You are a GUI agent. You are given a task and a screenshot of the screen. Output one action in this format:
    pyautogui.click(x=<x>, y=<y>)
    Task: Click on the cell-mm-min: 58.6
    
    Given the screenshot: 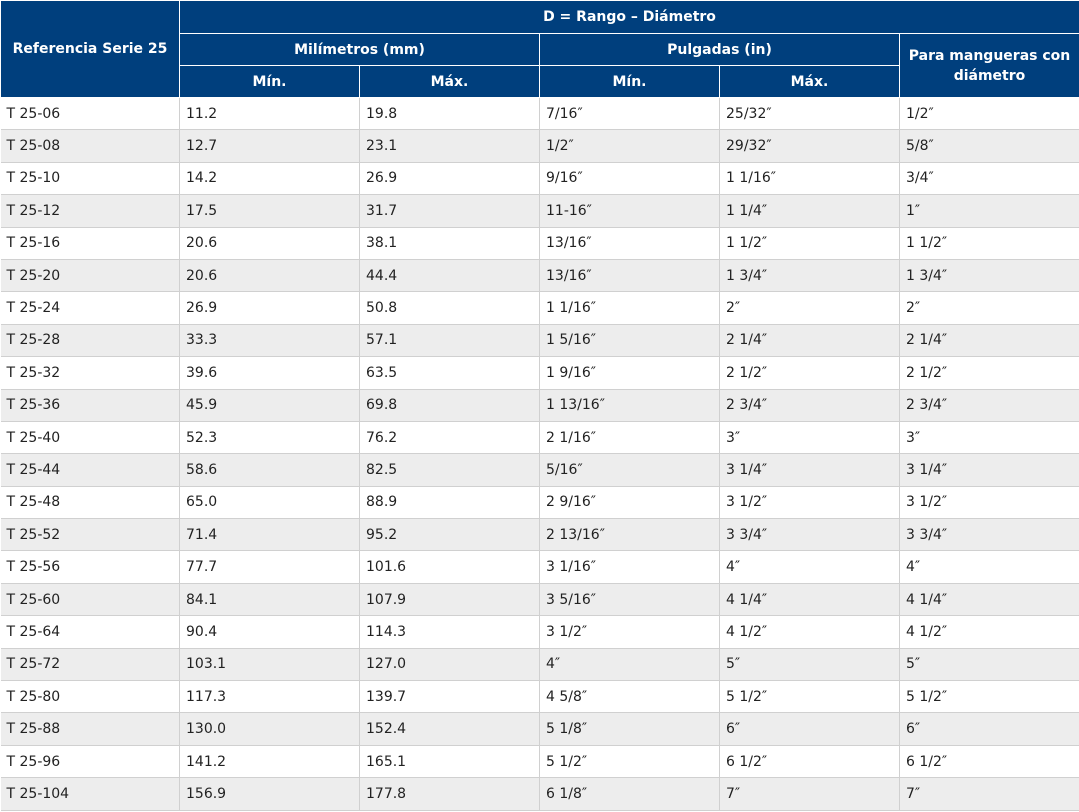 What is the action you would take?
    pyautogui.click(x=269, y=470)
    